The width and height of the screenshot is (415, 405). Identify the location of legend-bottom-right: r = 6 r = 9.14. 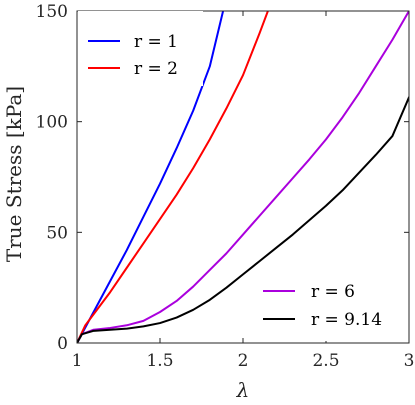
(329, 308).